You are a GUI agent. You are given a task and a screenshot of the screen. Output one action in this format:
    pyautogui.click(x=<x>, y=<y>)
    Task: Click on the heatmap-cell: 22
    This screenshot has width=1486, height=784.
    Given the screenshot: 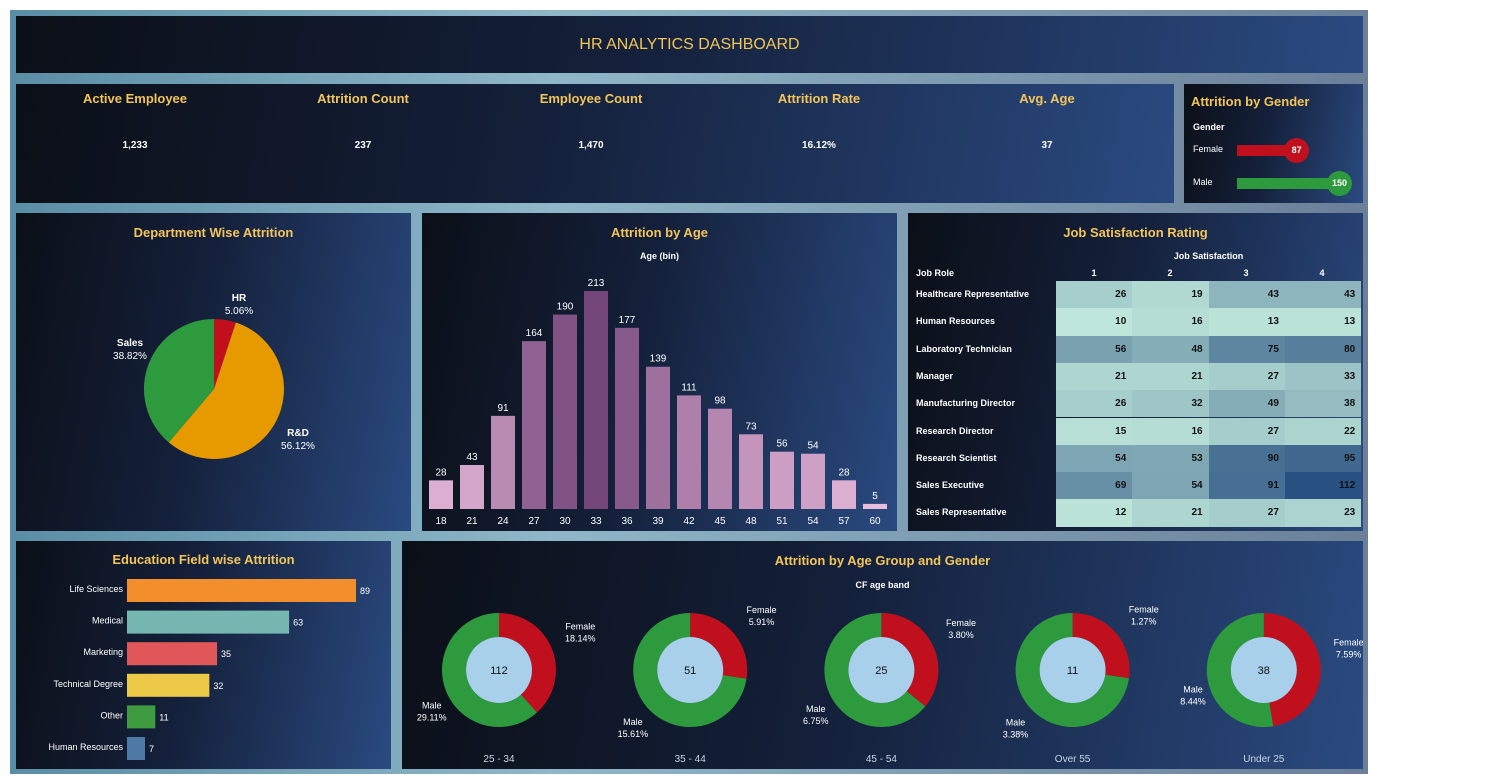 What is the action you would take?
    pyautogui.click(x=1323, y=431)
    